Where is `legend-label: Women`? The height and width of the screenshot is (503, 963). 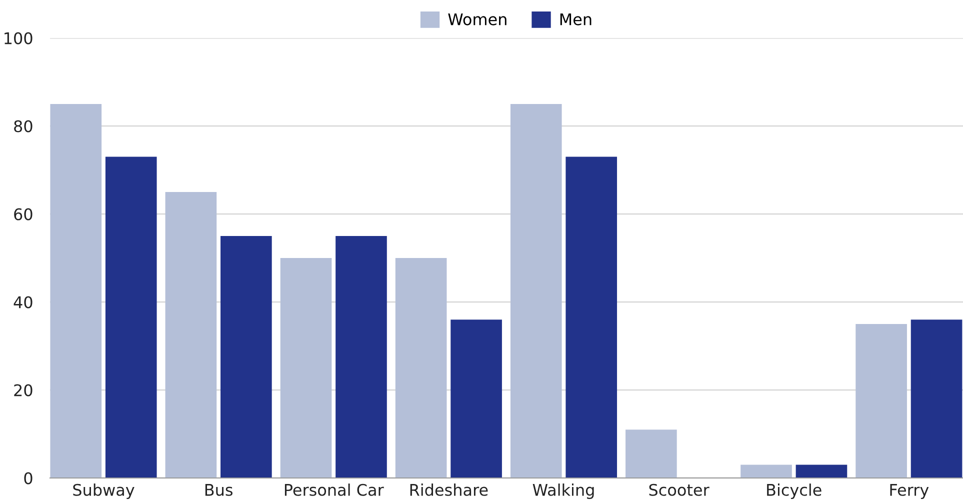 legend-label: Women is located at coordinates (477, 19).